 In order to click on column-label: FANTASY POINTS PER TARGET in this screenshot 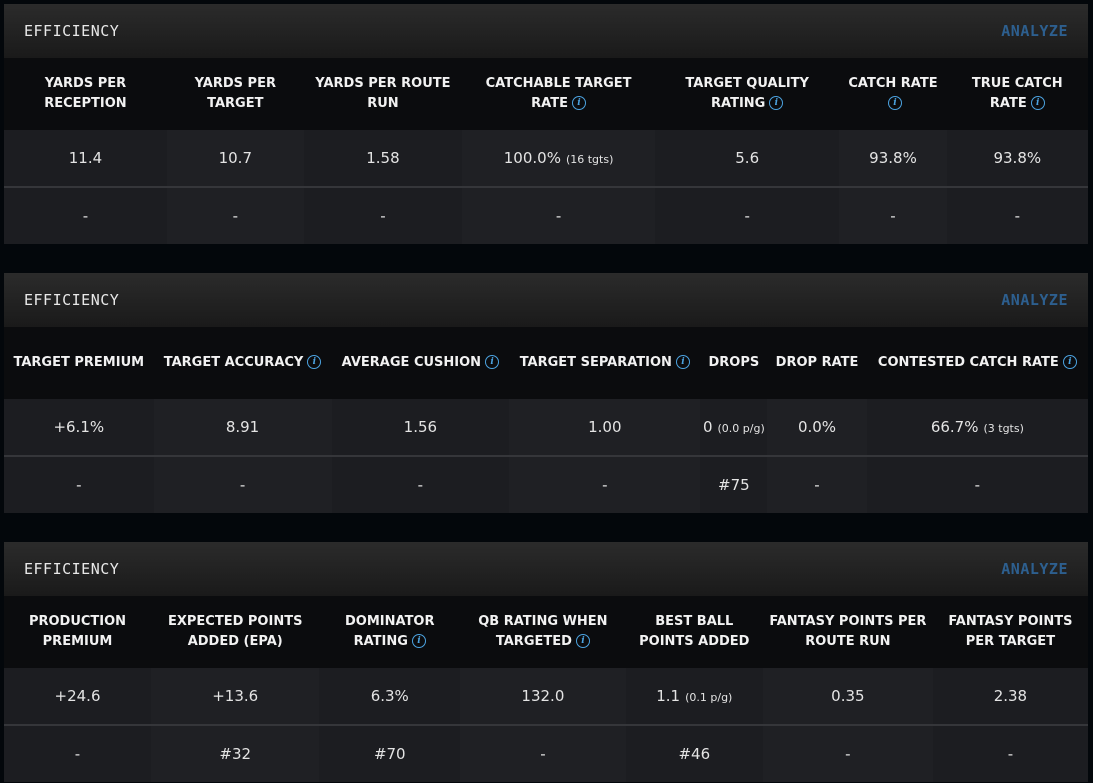, I will do `click(1010, 631)`.